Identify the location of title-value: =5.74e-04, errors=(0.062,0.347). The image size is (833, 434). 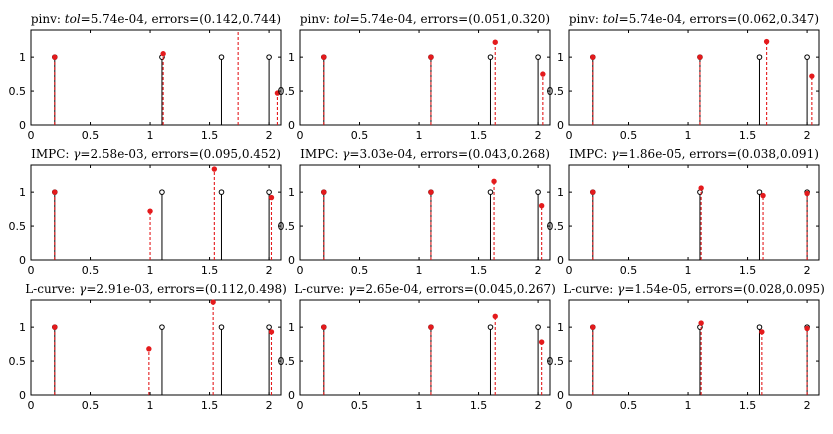
(719, 19).